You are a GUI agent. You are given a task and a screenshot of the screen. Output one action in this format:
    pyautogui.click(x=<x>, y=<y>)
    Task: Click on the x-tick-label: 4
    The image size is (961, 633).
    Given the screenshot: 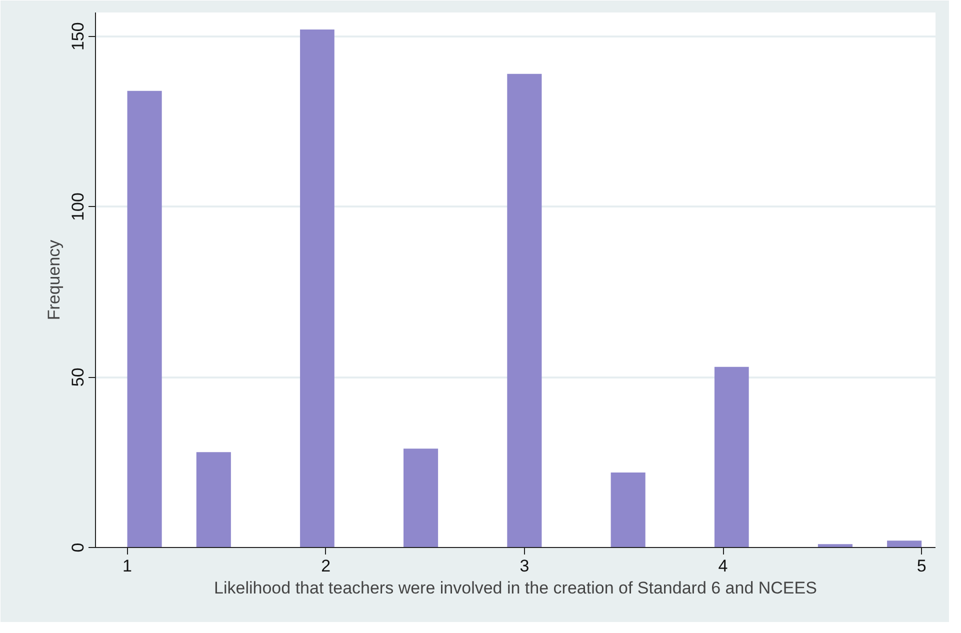 What is the action you would take?
    pyautogui.click(x=723, y=566)
    